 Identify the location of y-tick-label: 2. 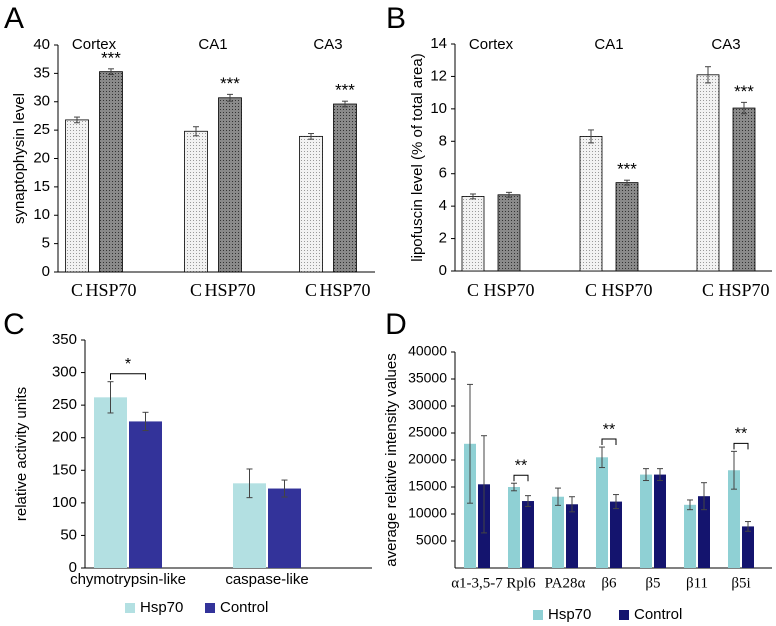
(443, 238).